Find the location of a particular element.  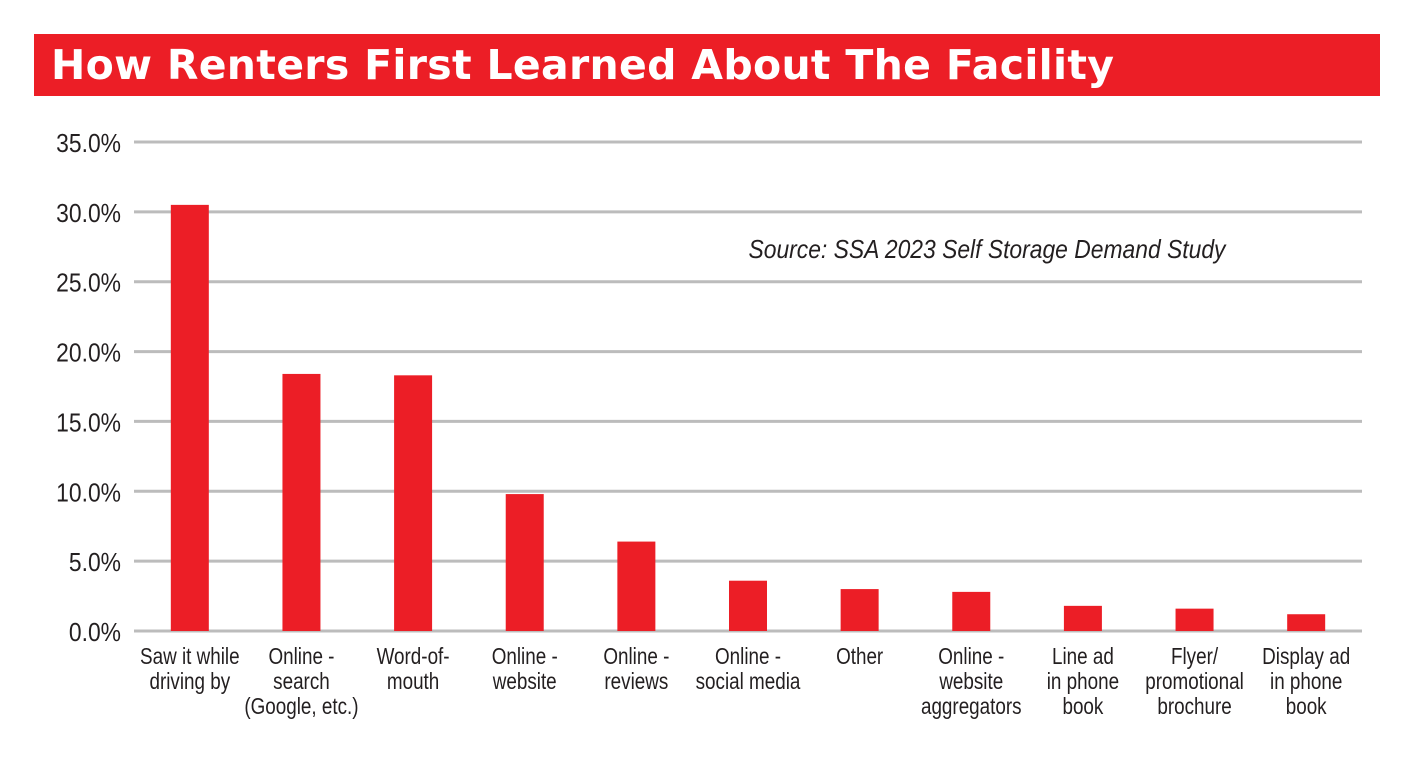

y-tick-label: 25.0% is located at coordinates (88, 283).